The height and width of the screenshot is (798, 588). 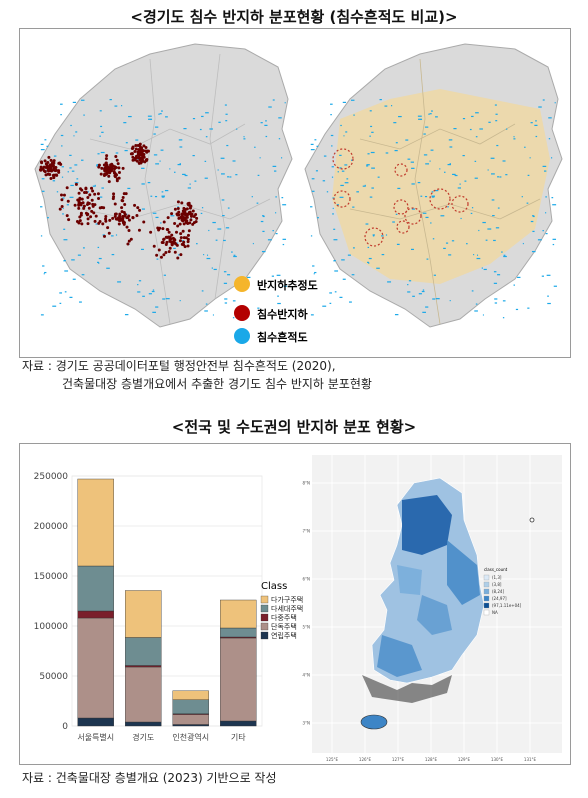 I want to click on legend-label: 연립주택, so click(x=284, y=635).